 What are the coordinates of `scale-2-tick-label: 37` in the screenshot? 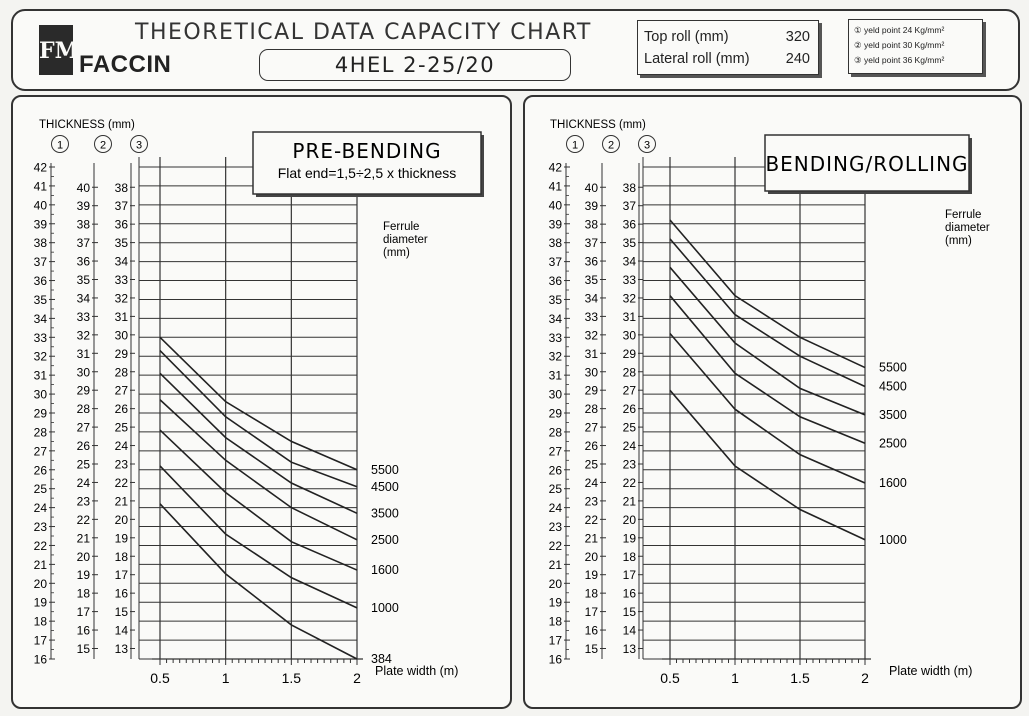 It's located at (84, 243).